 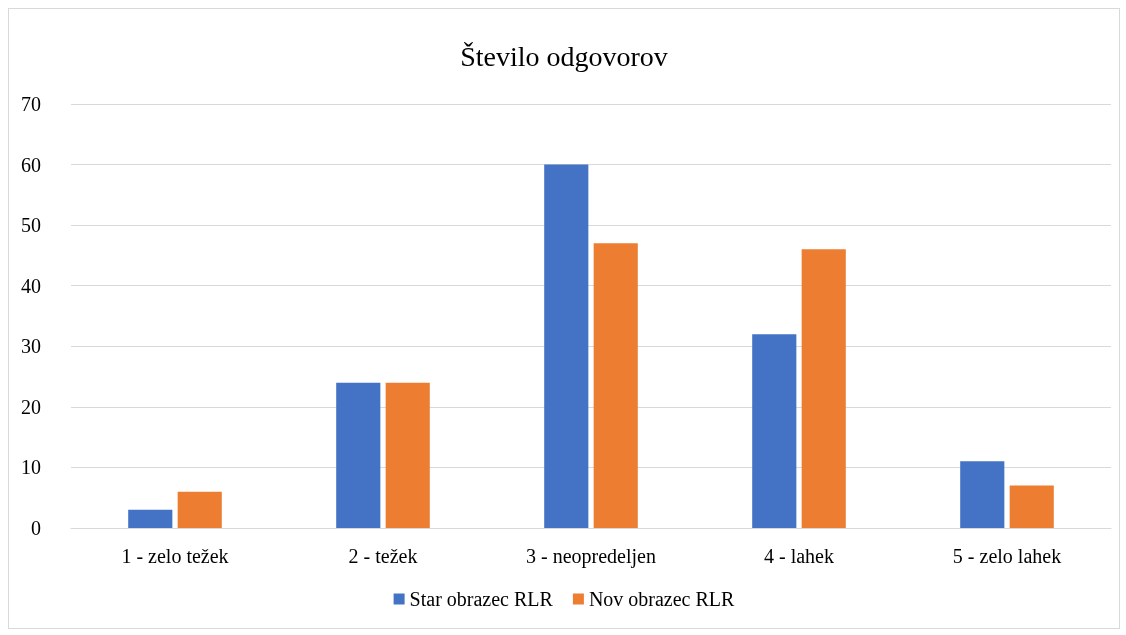 What do you see at coordinates (31, 285) in the screenshot?
I see `y-tick-label: 40` at bounding box center [31, 285].